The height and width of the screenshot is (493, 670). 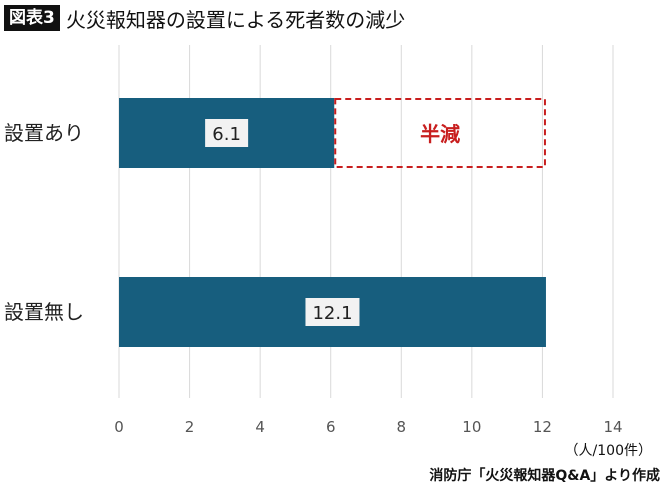 I want to click on chart-title: 火災報知器の設置による死者数の減少, so click(x=235, y=19).